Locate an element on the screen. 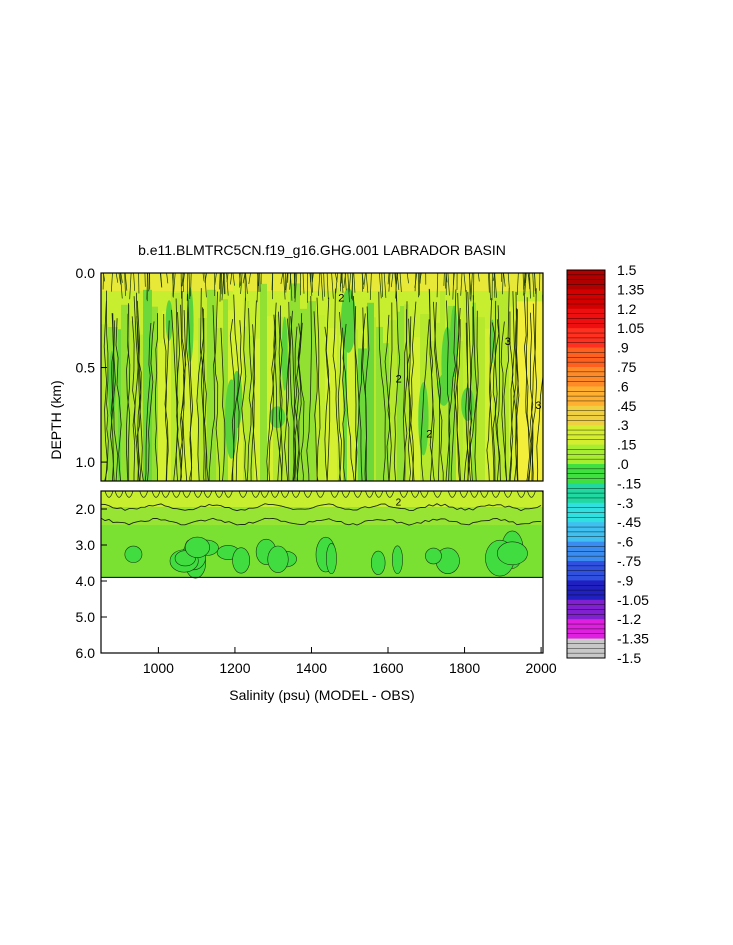 The image size is (733, 945). x-tick-label: 2000 is located at coordinates (541, 668).